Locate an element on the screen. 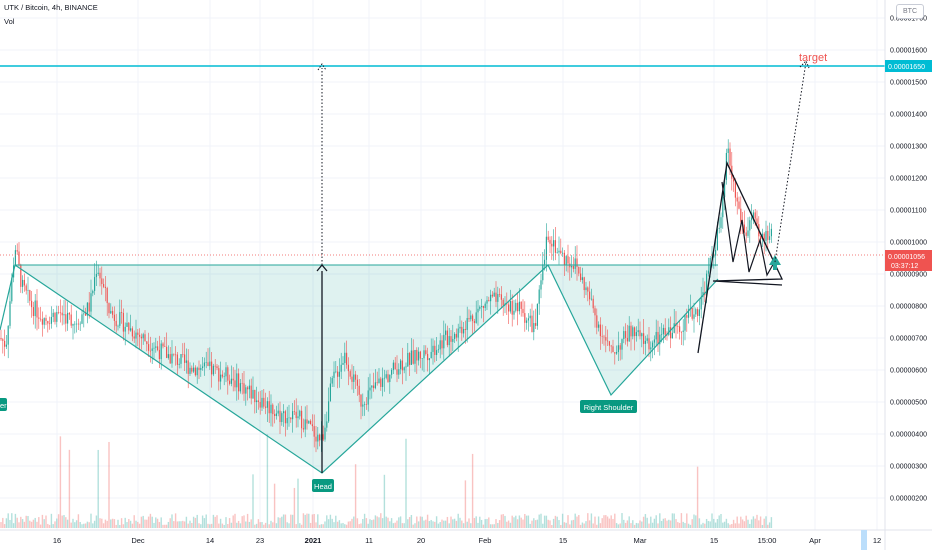 Image resolution: width=932 pixels, height=550 pixels. price-tick-9: 0.00000800 is located at coordinates (908, 307).